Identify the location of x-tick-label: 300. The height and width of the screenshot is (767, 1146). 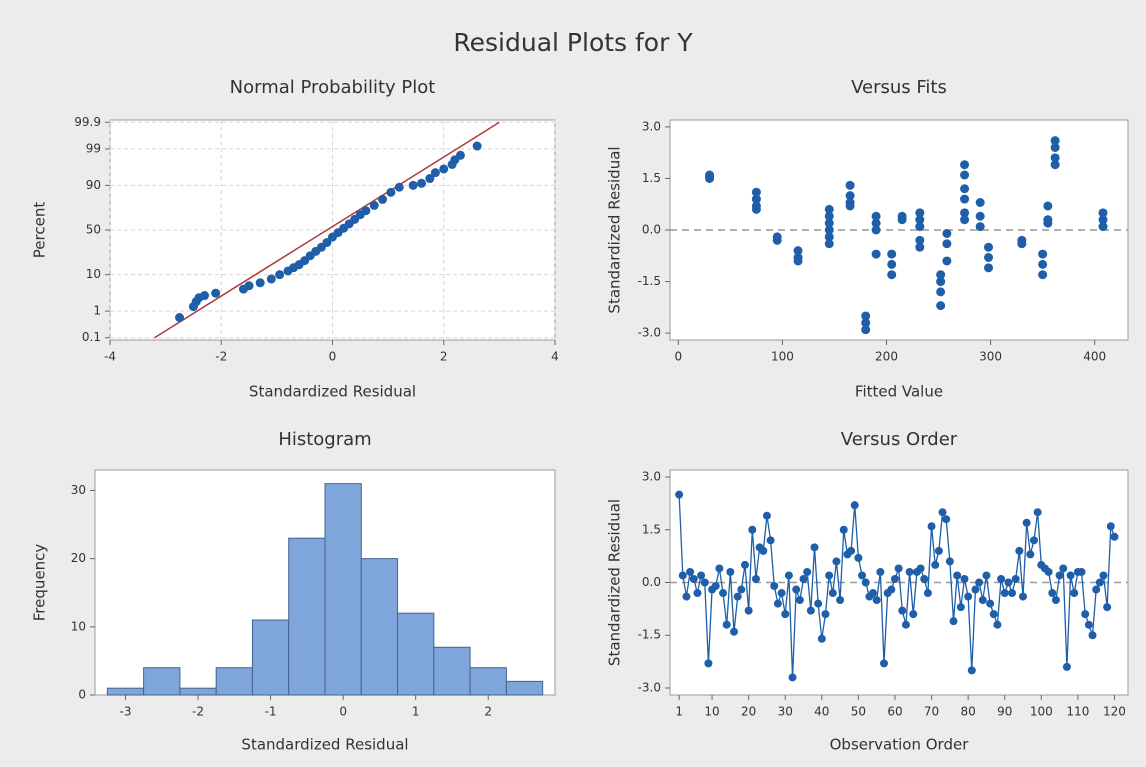
(990, 357).